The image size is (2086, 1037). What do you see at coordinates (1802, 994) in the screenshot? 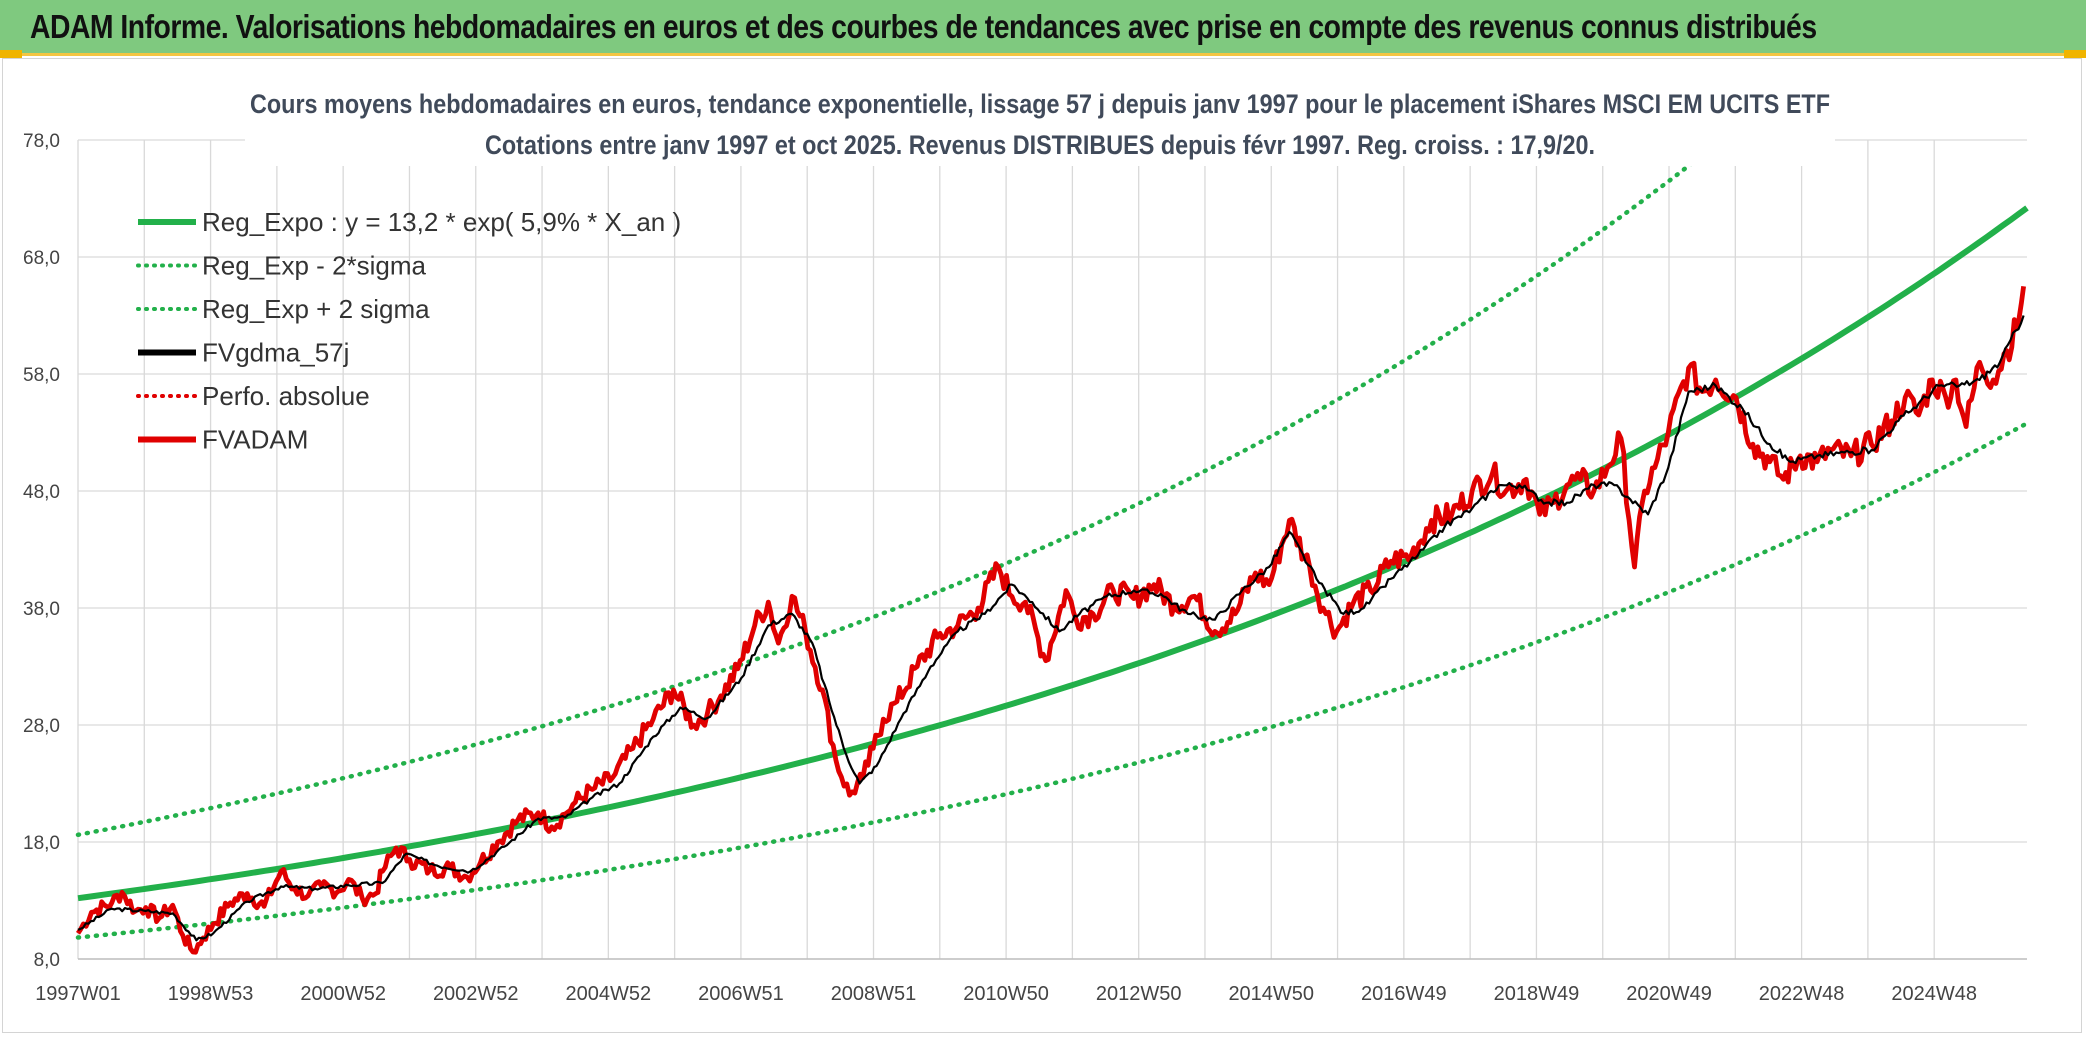
I see `x-tick-label: 2022W48` at bounding box center [1802, 994].